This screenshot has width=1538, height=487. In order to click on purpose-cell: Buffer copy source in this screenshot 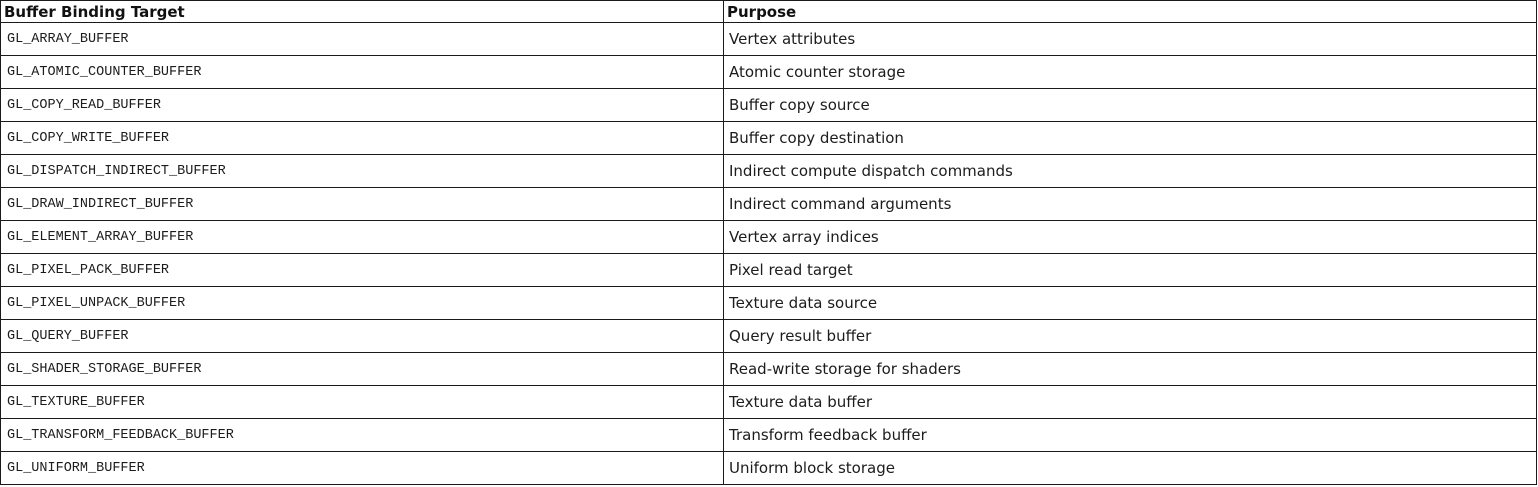, I will do `click(1130, 105)`.